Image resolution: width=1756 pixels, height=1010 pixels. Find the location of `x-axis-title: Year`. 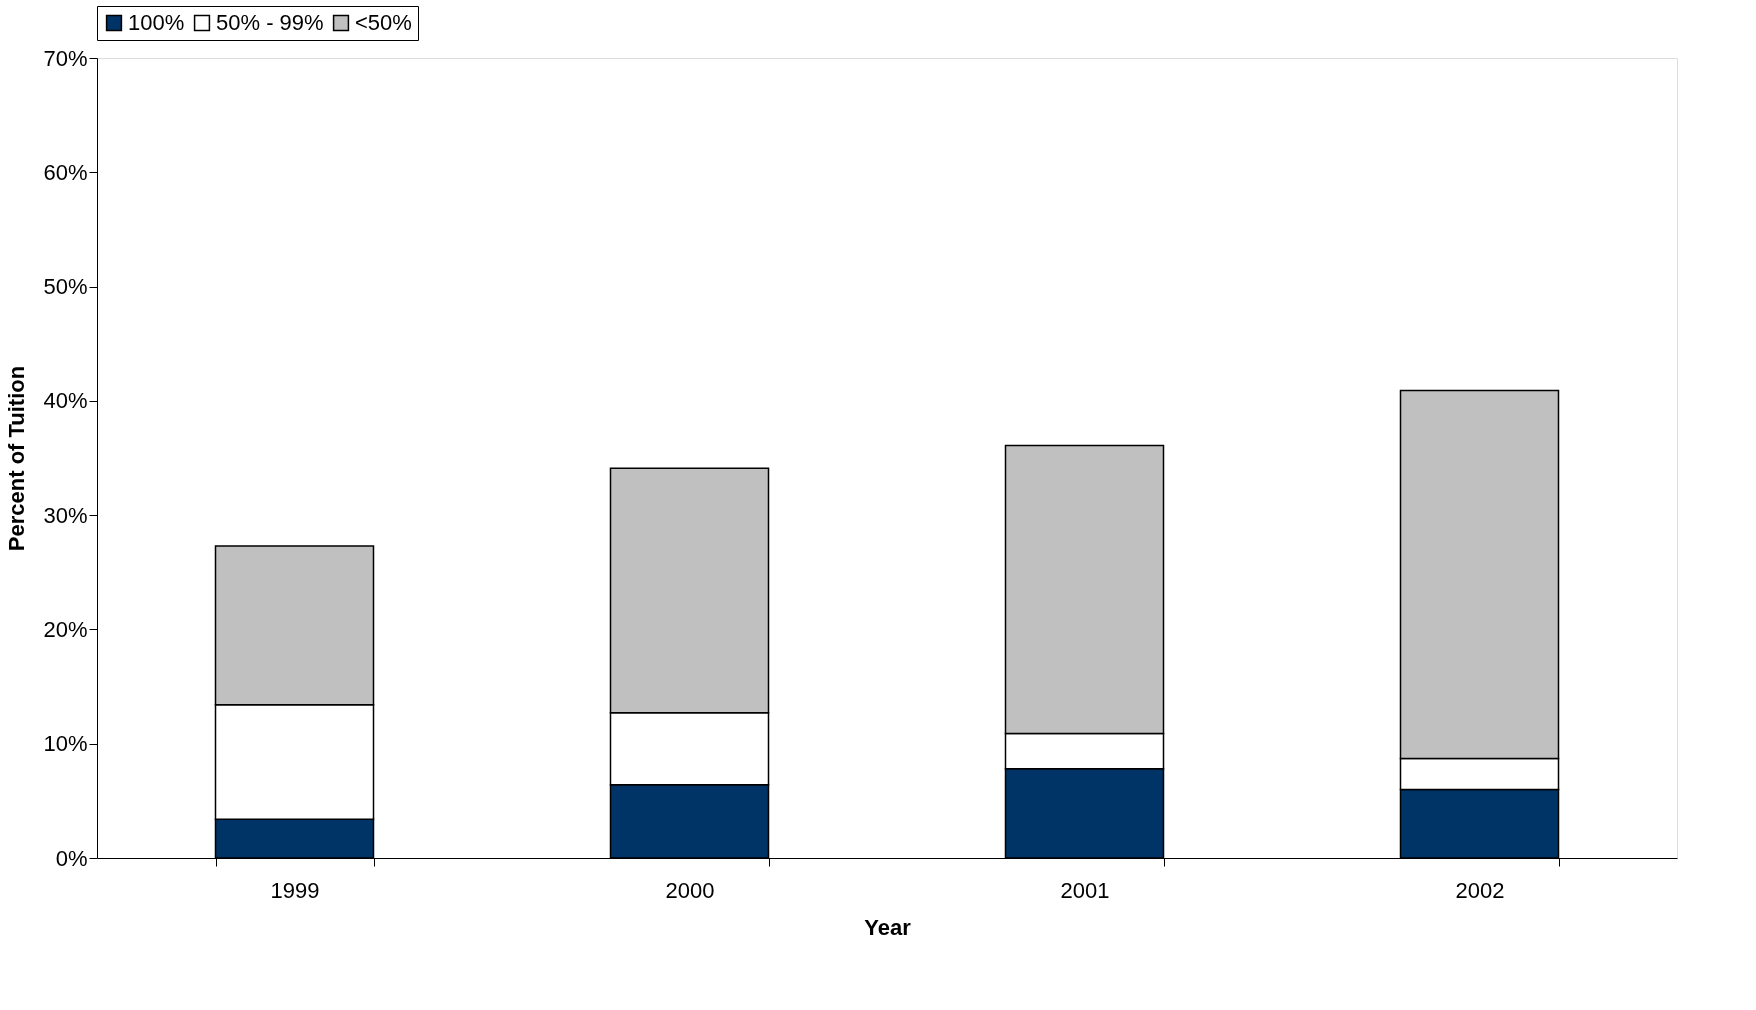

x-axis-title: Year is located at coordinates (888, 927).